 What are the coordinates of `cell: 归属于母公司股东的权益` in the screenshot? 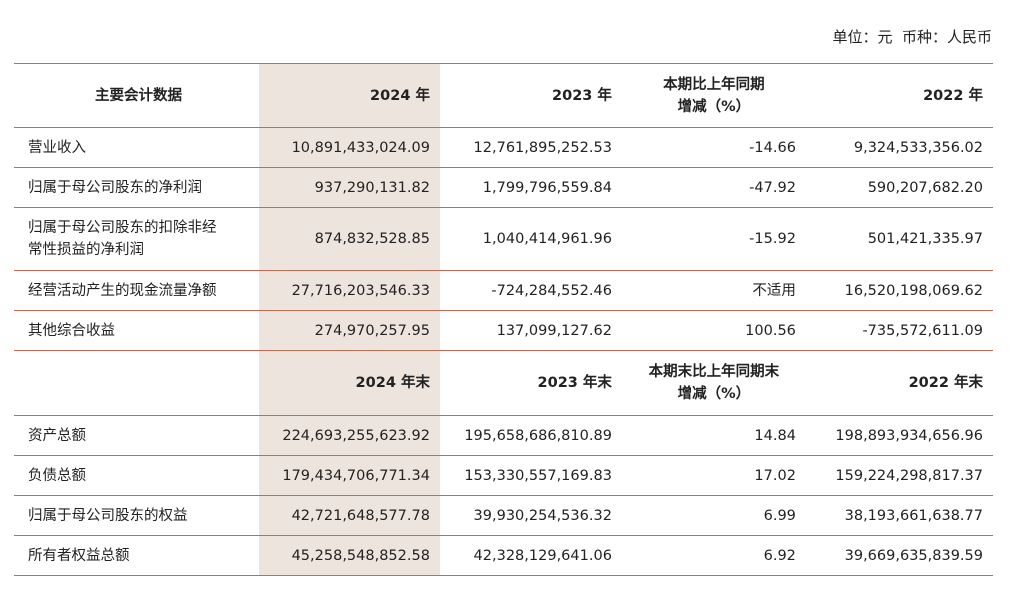 It's located at (136, 515).